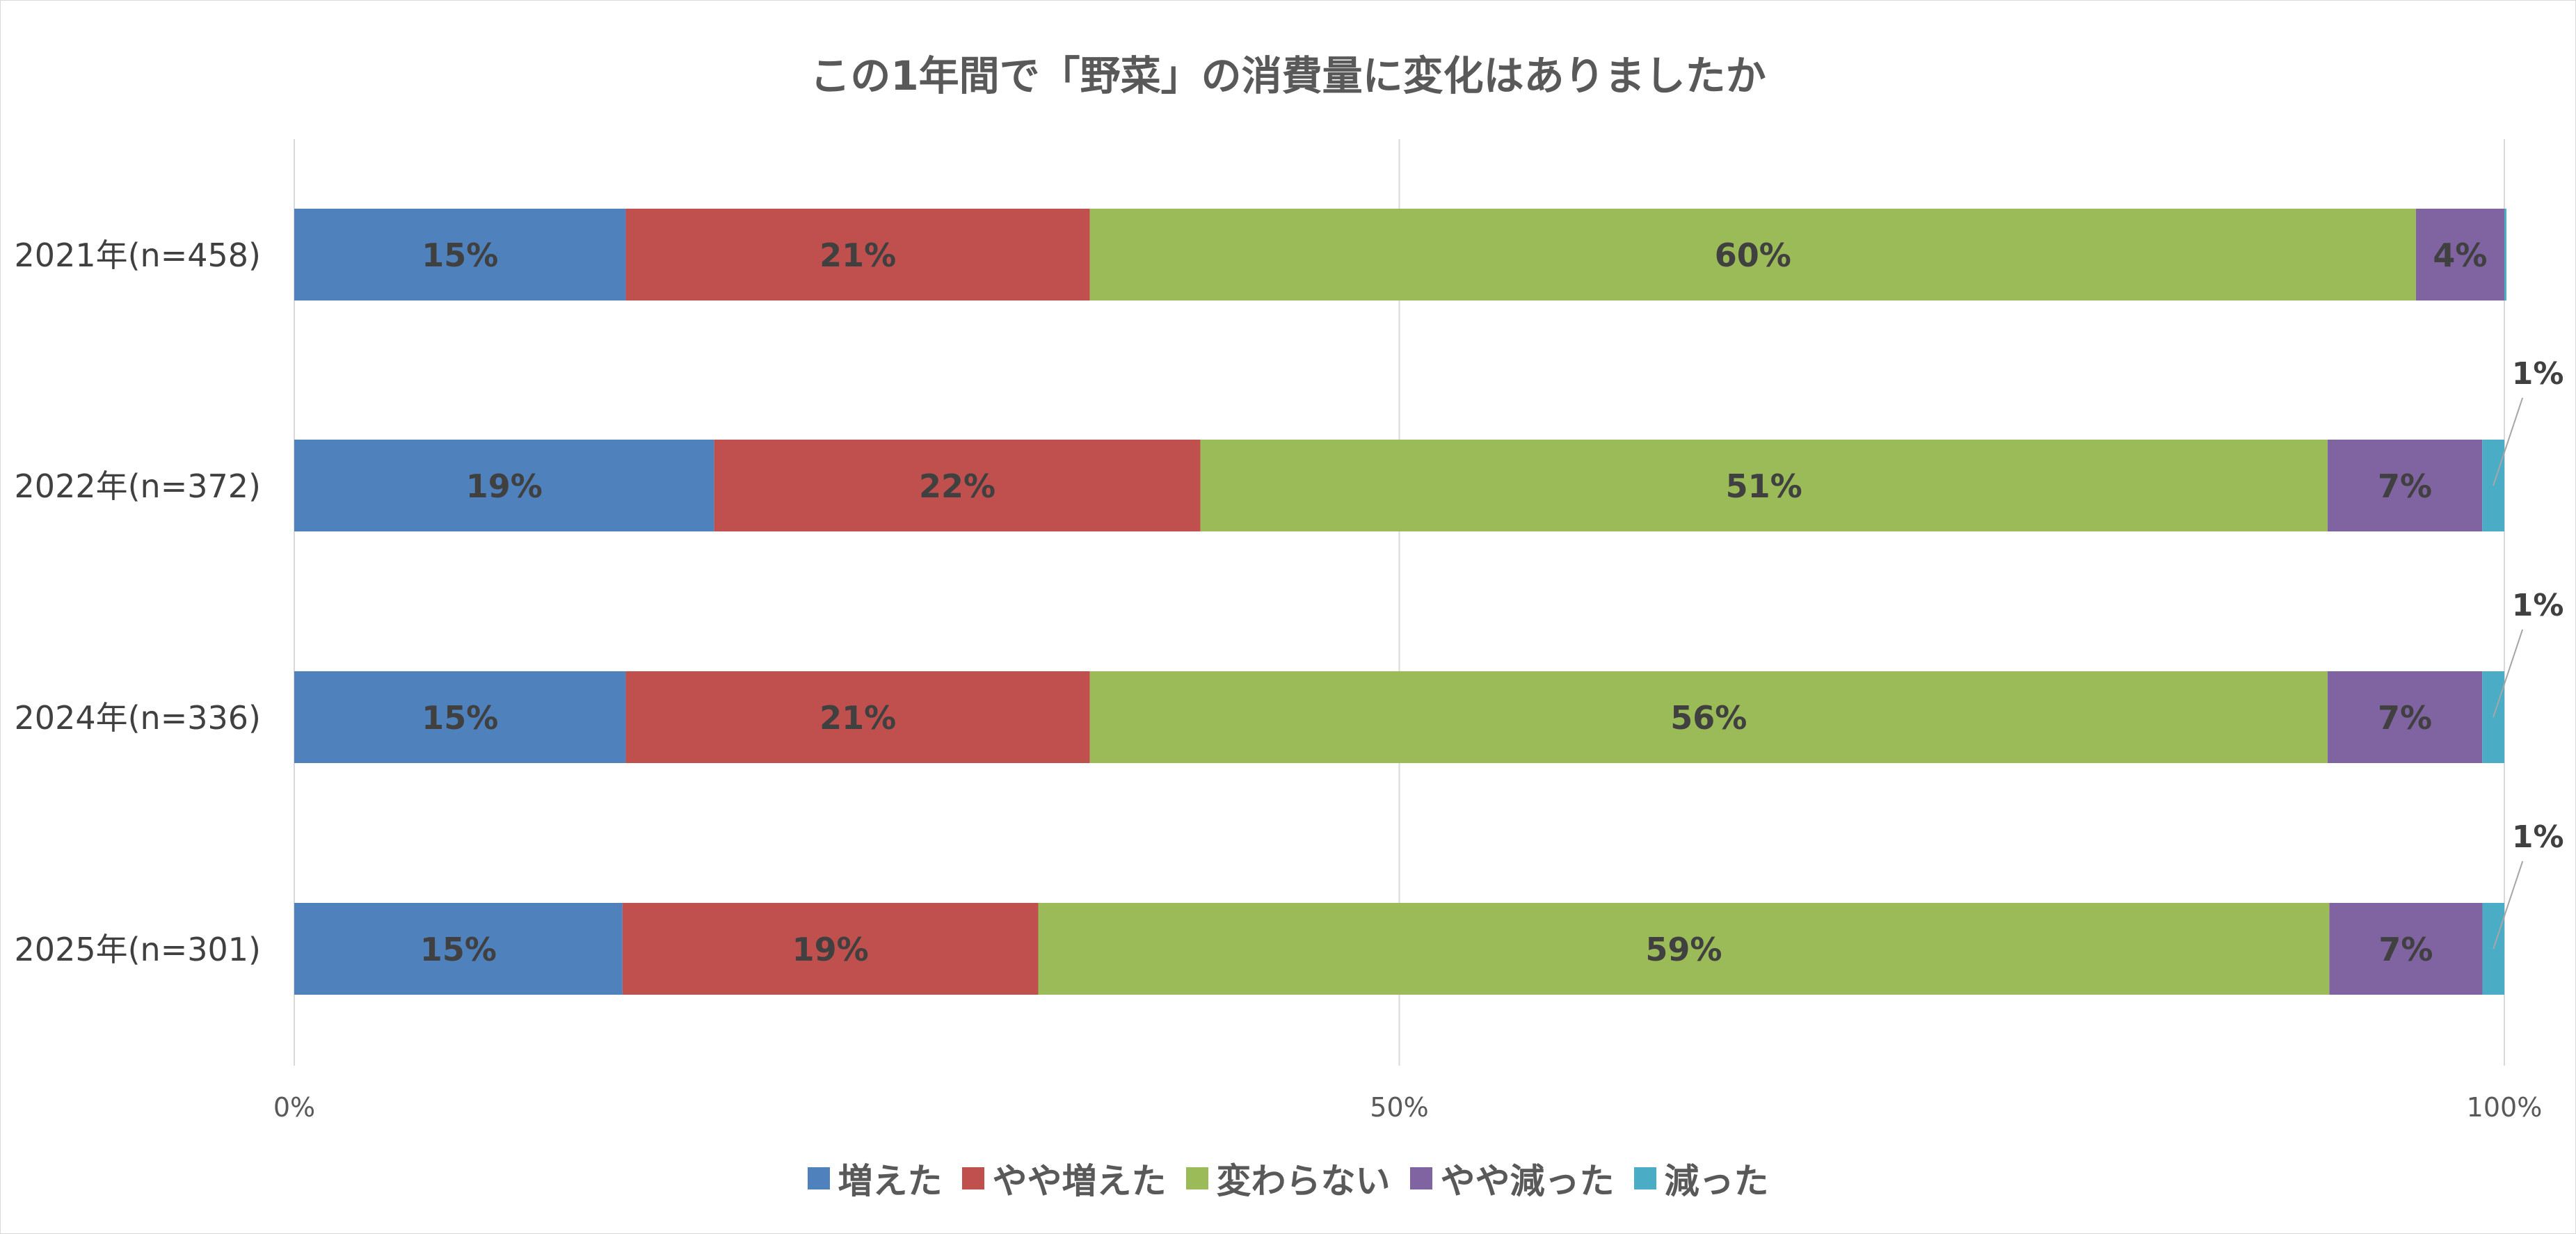  I want to click on chart-legend: 増えた やや増えた 変わらない やや減った 減った, so click(1288, 1178).